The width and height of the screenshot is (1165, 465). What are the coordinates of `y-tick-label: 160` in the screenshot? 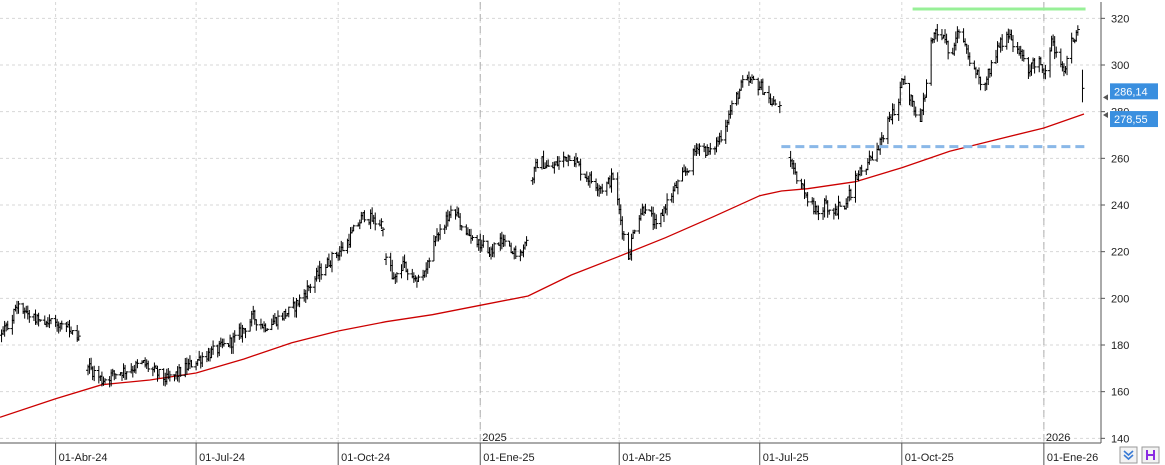 It's located at (1120, 393).